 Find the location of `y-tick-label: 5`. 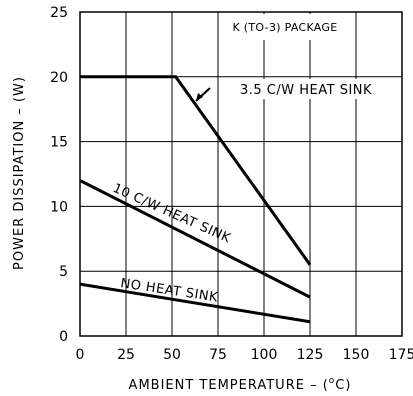

y-tick-label: 5 is located at coordinates (63, 272).